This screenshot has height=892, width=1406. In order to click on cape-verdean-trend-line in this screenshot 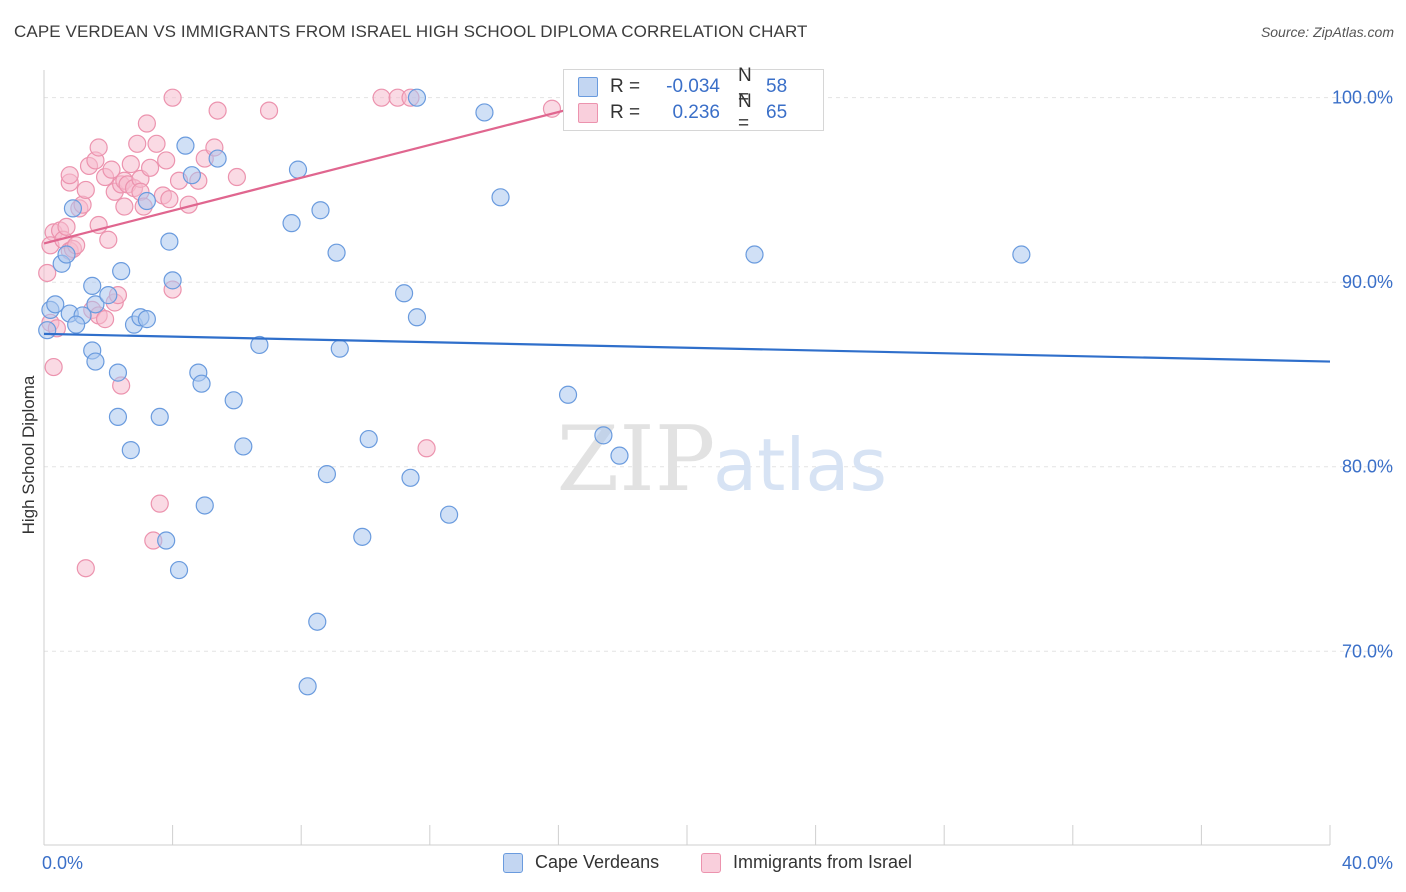, I will do `click(687, 347)`.